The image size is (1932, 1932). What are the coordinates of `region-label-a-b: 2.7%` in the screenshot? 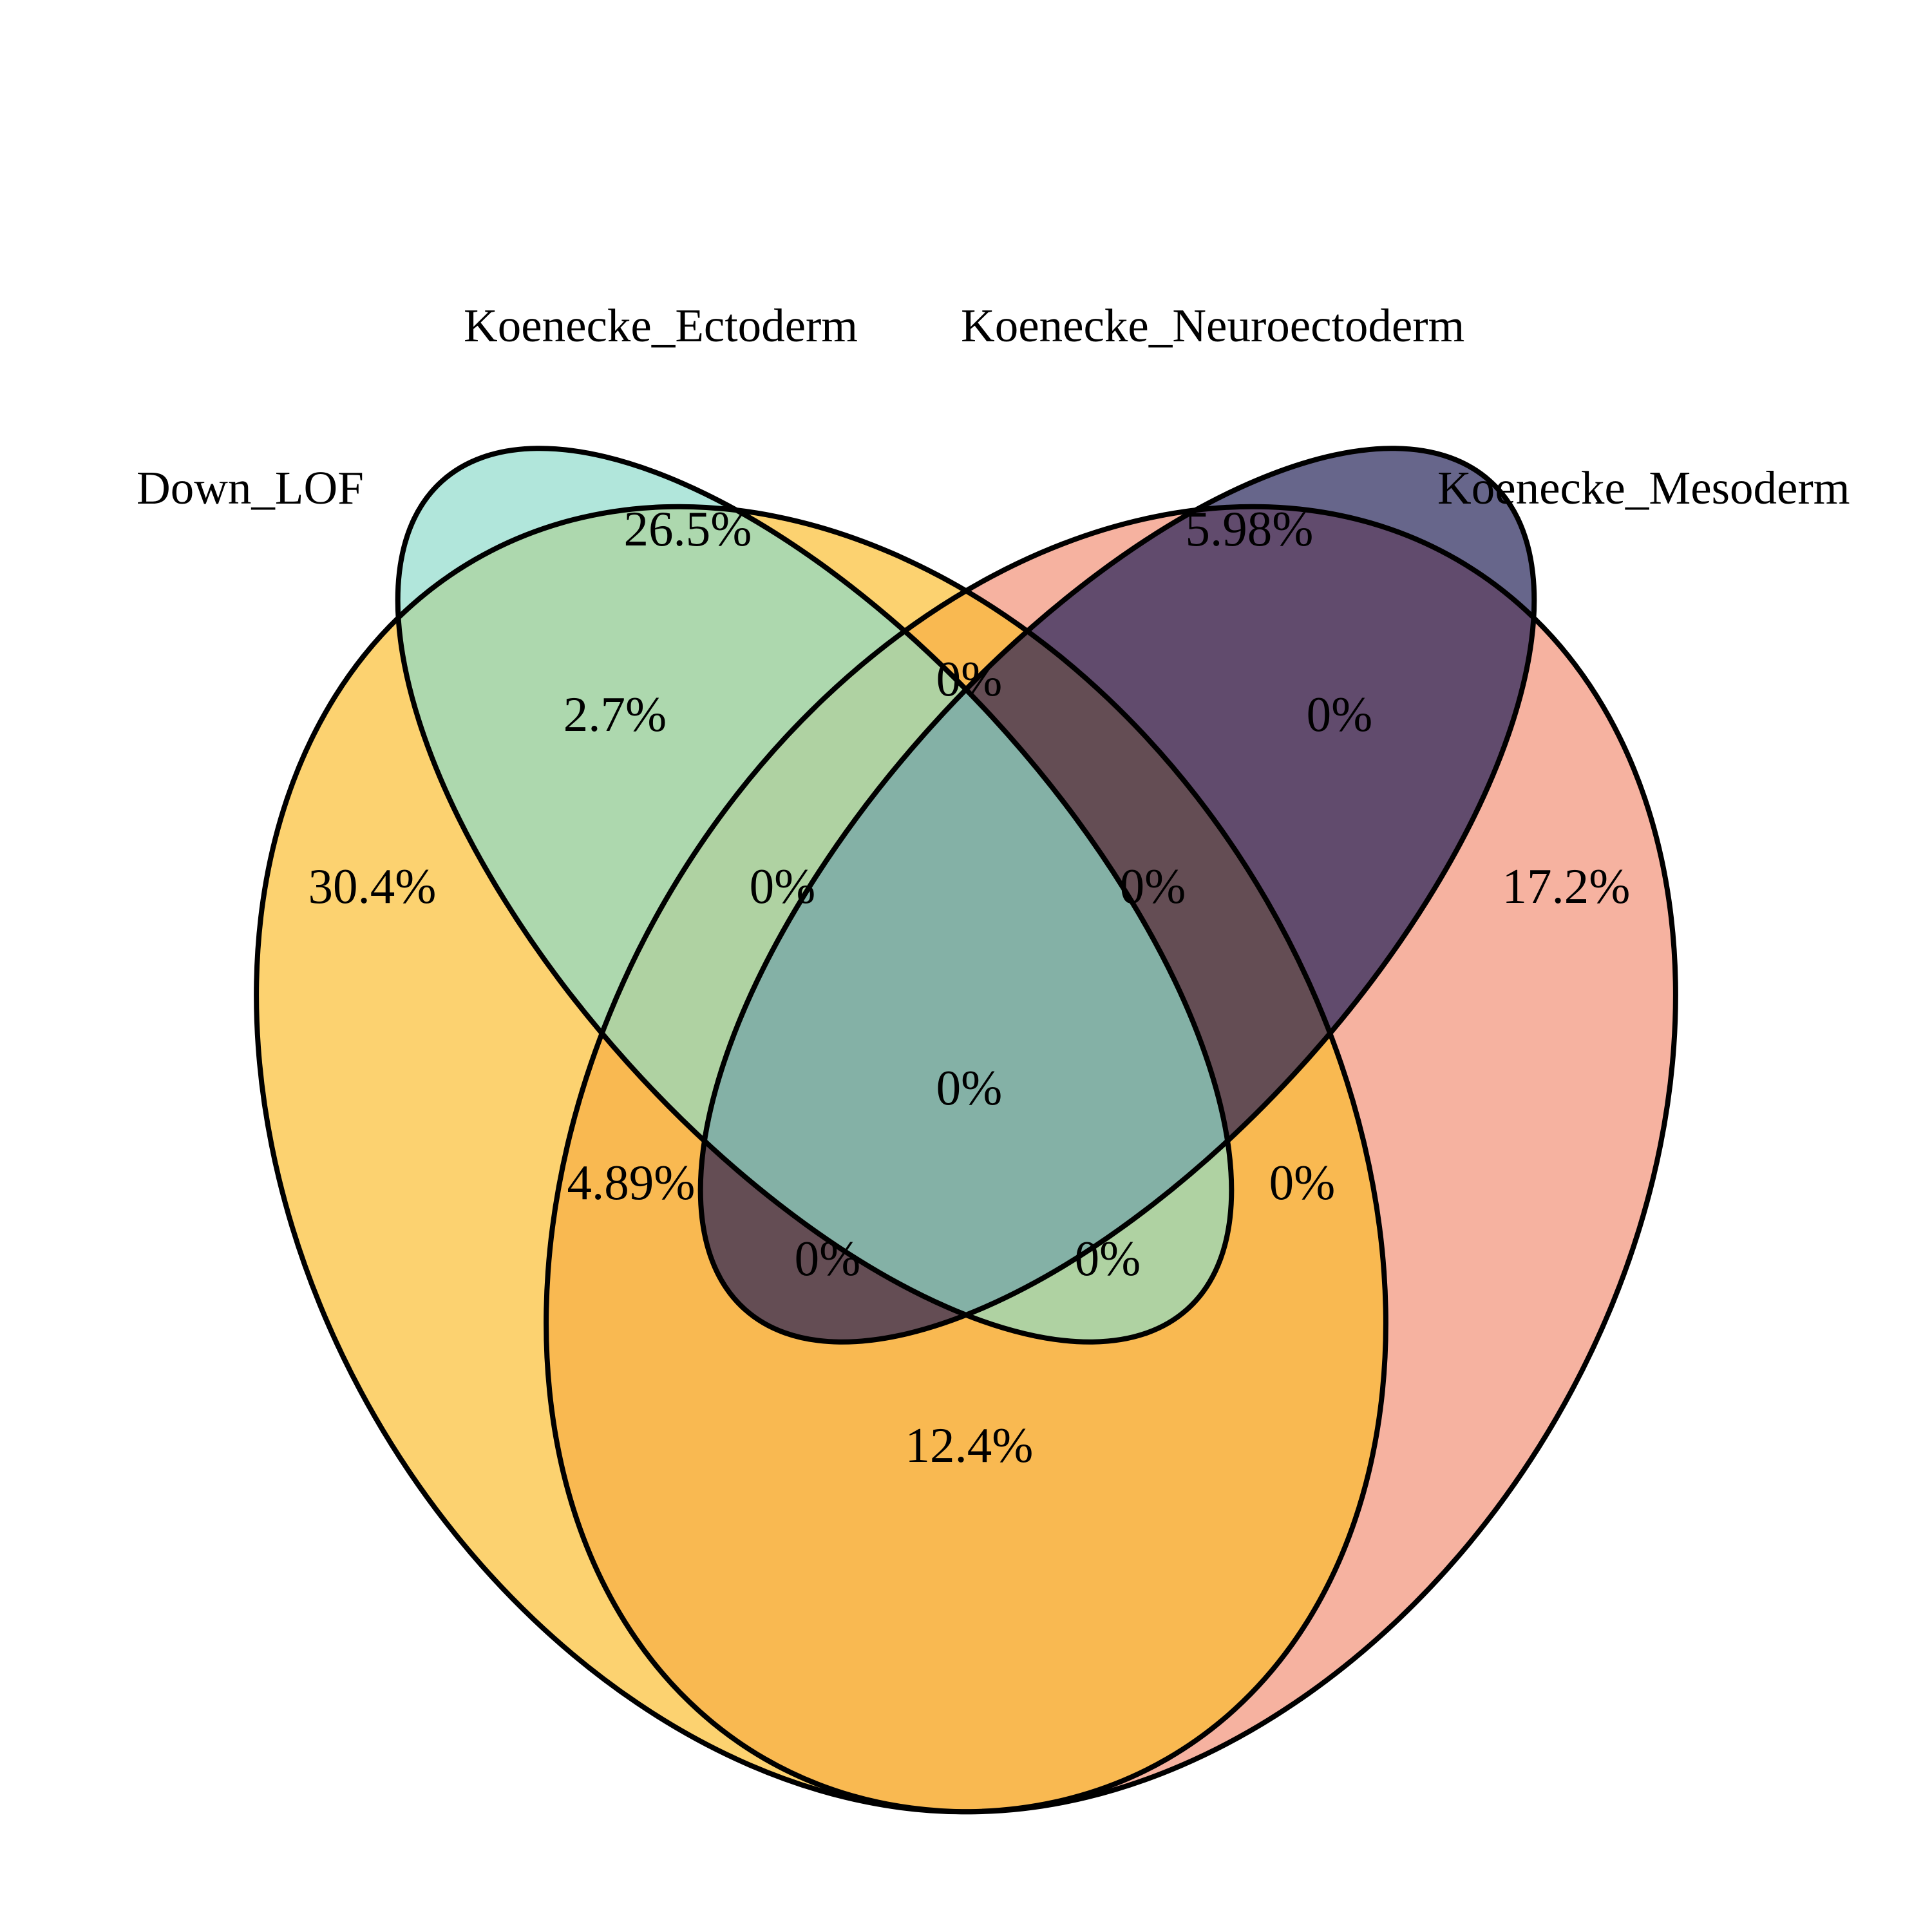 It's located at (615, 715).